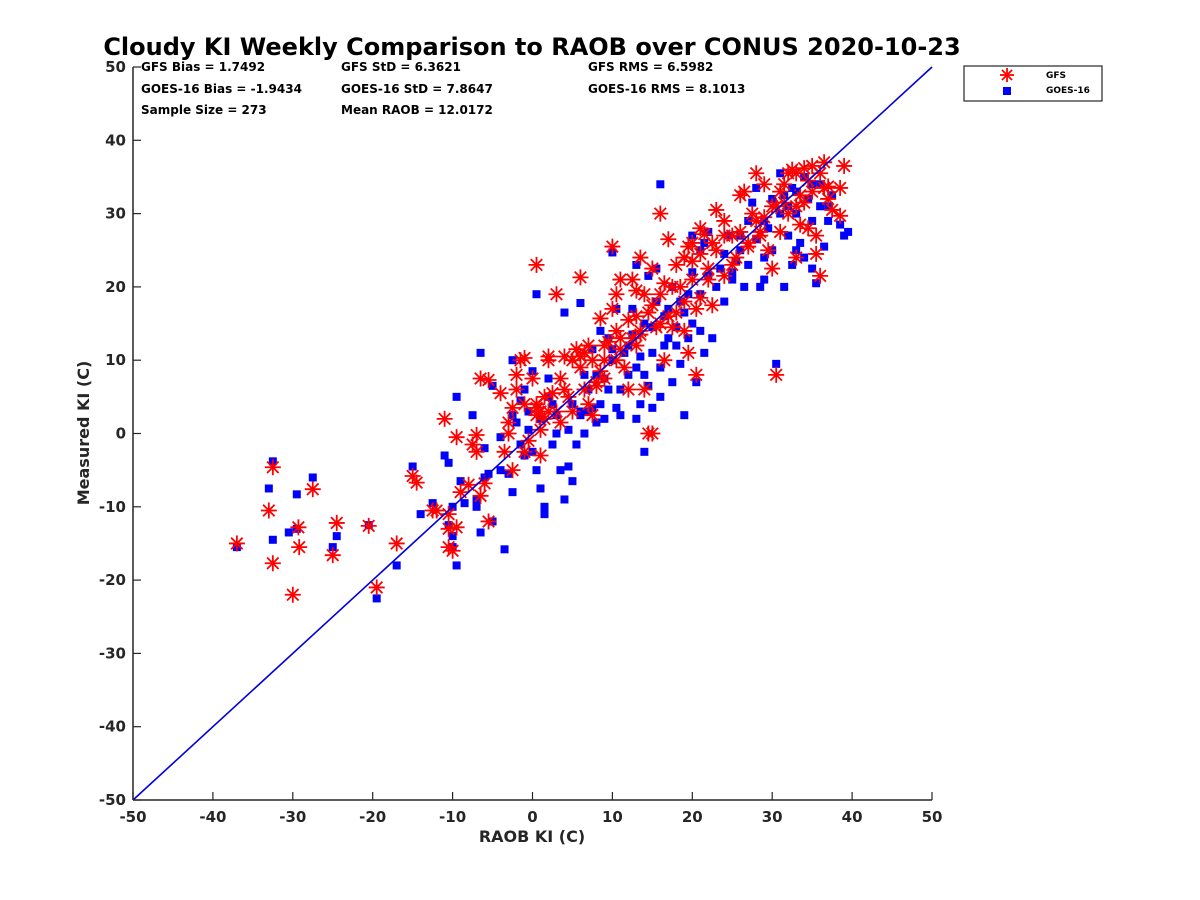 The width and height of the screenshot is (1200, 900). I want to click on x-tick-label: -20, so click(372, 817).